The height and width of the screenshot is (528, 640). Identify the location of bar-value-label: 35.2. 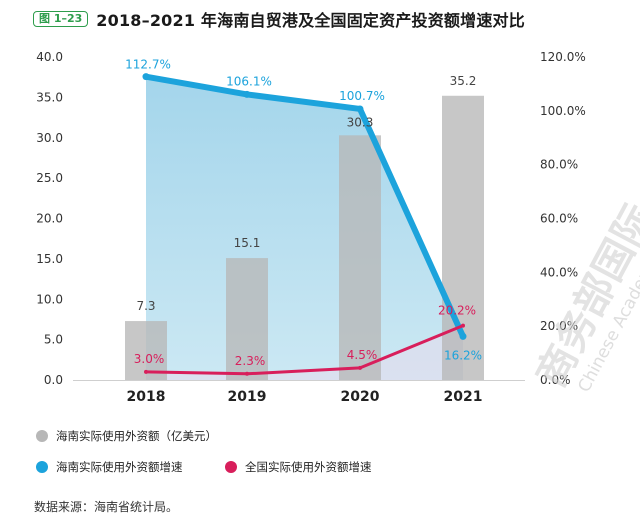
(463, 81).